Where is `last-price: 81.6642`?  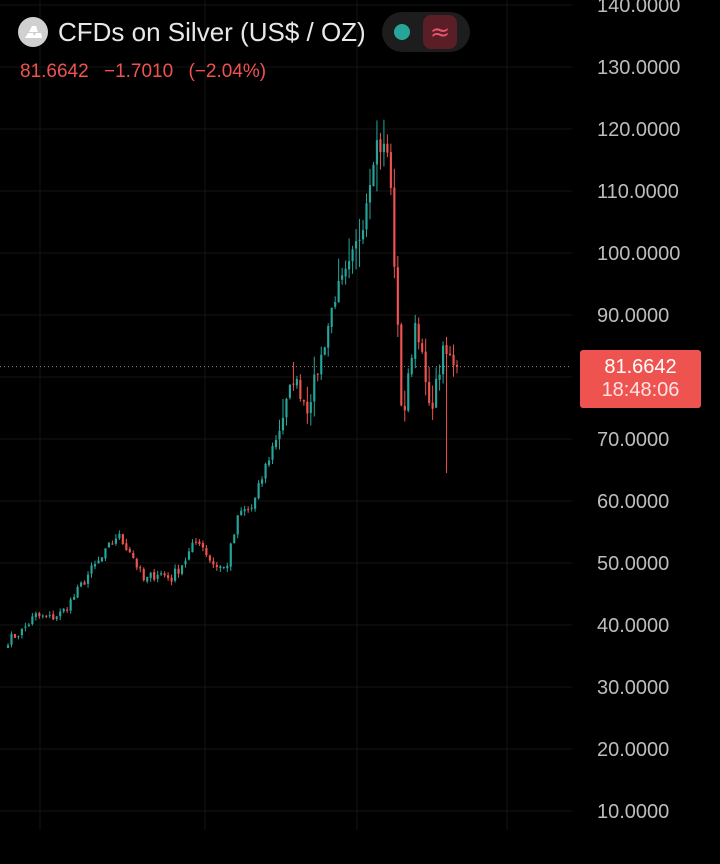 last-price: 81.6642 is located at coordinates (54, 71).